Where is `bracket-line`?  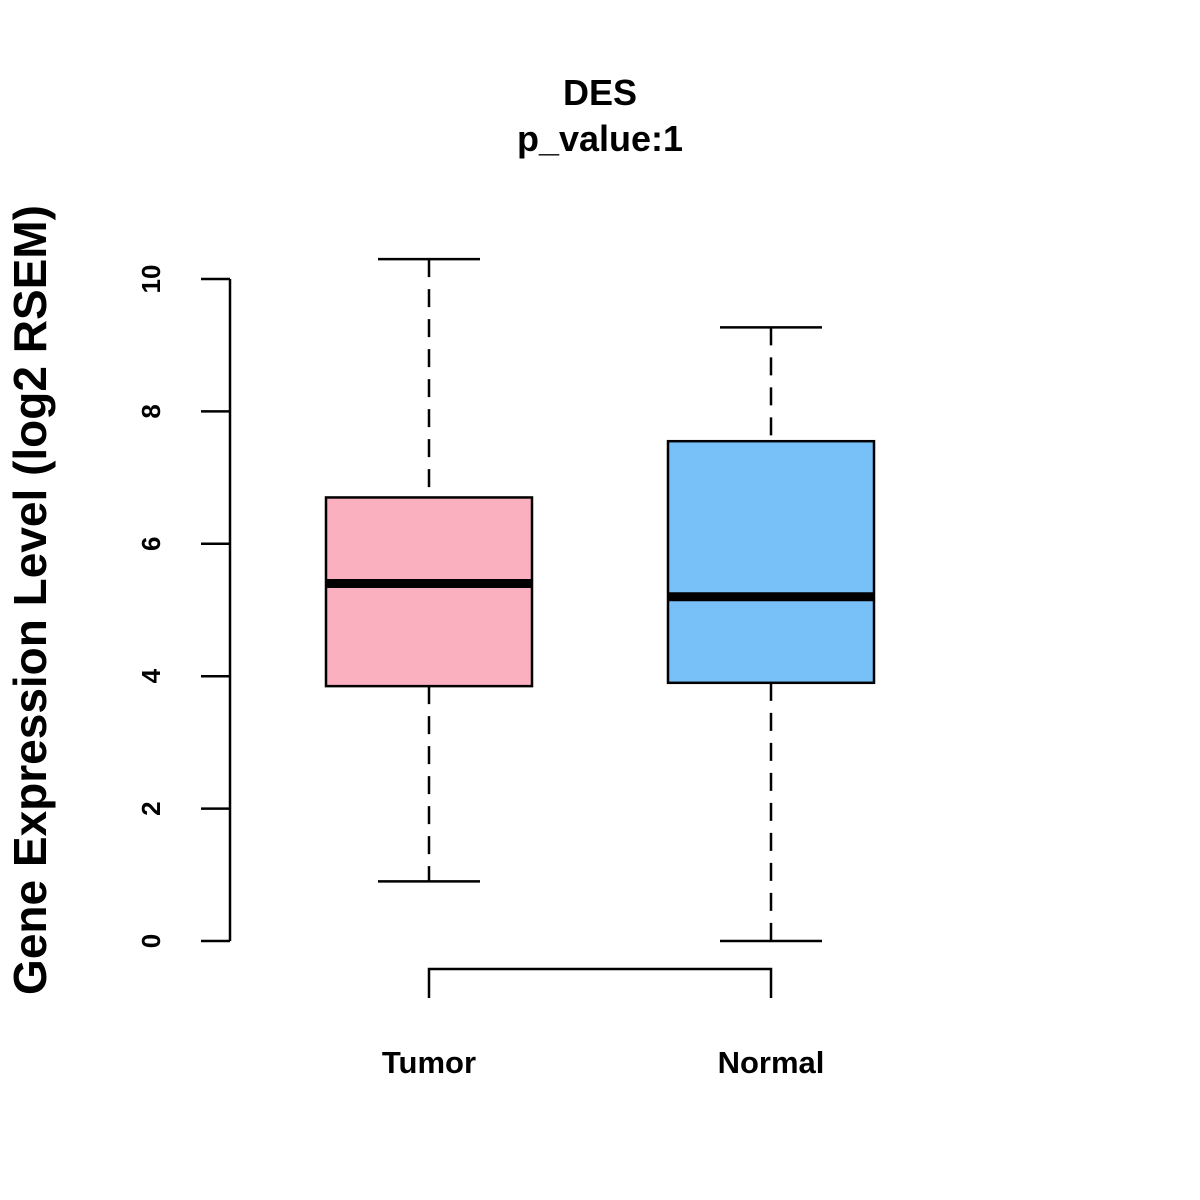 bracket-line is located at coordinates (600, 982).